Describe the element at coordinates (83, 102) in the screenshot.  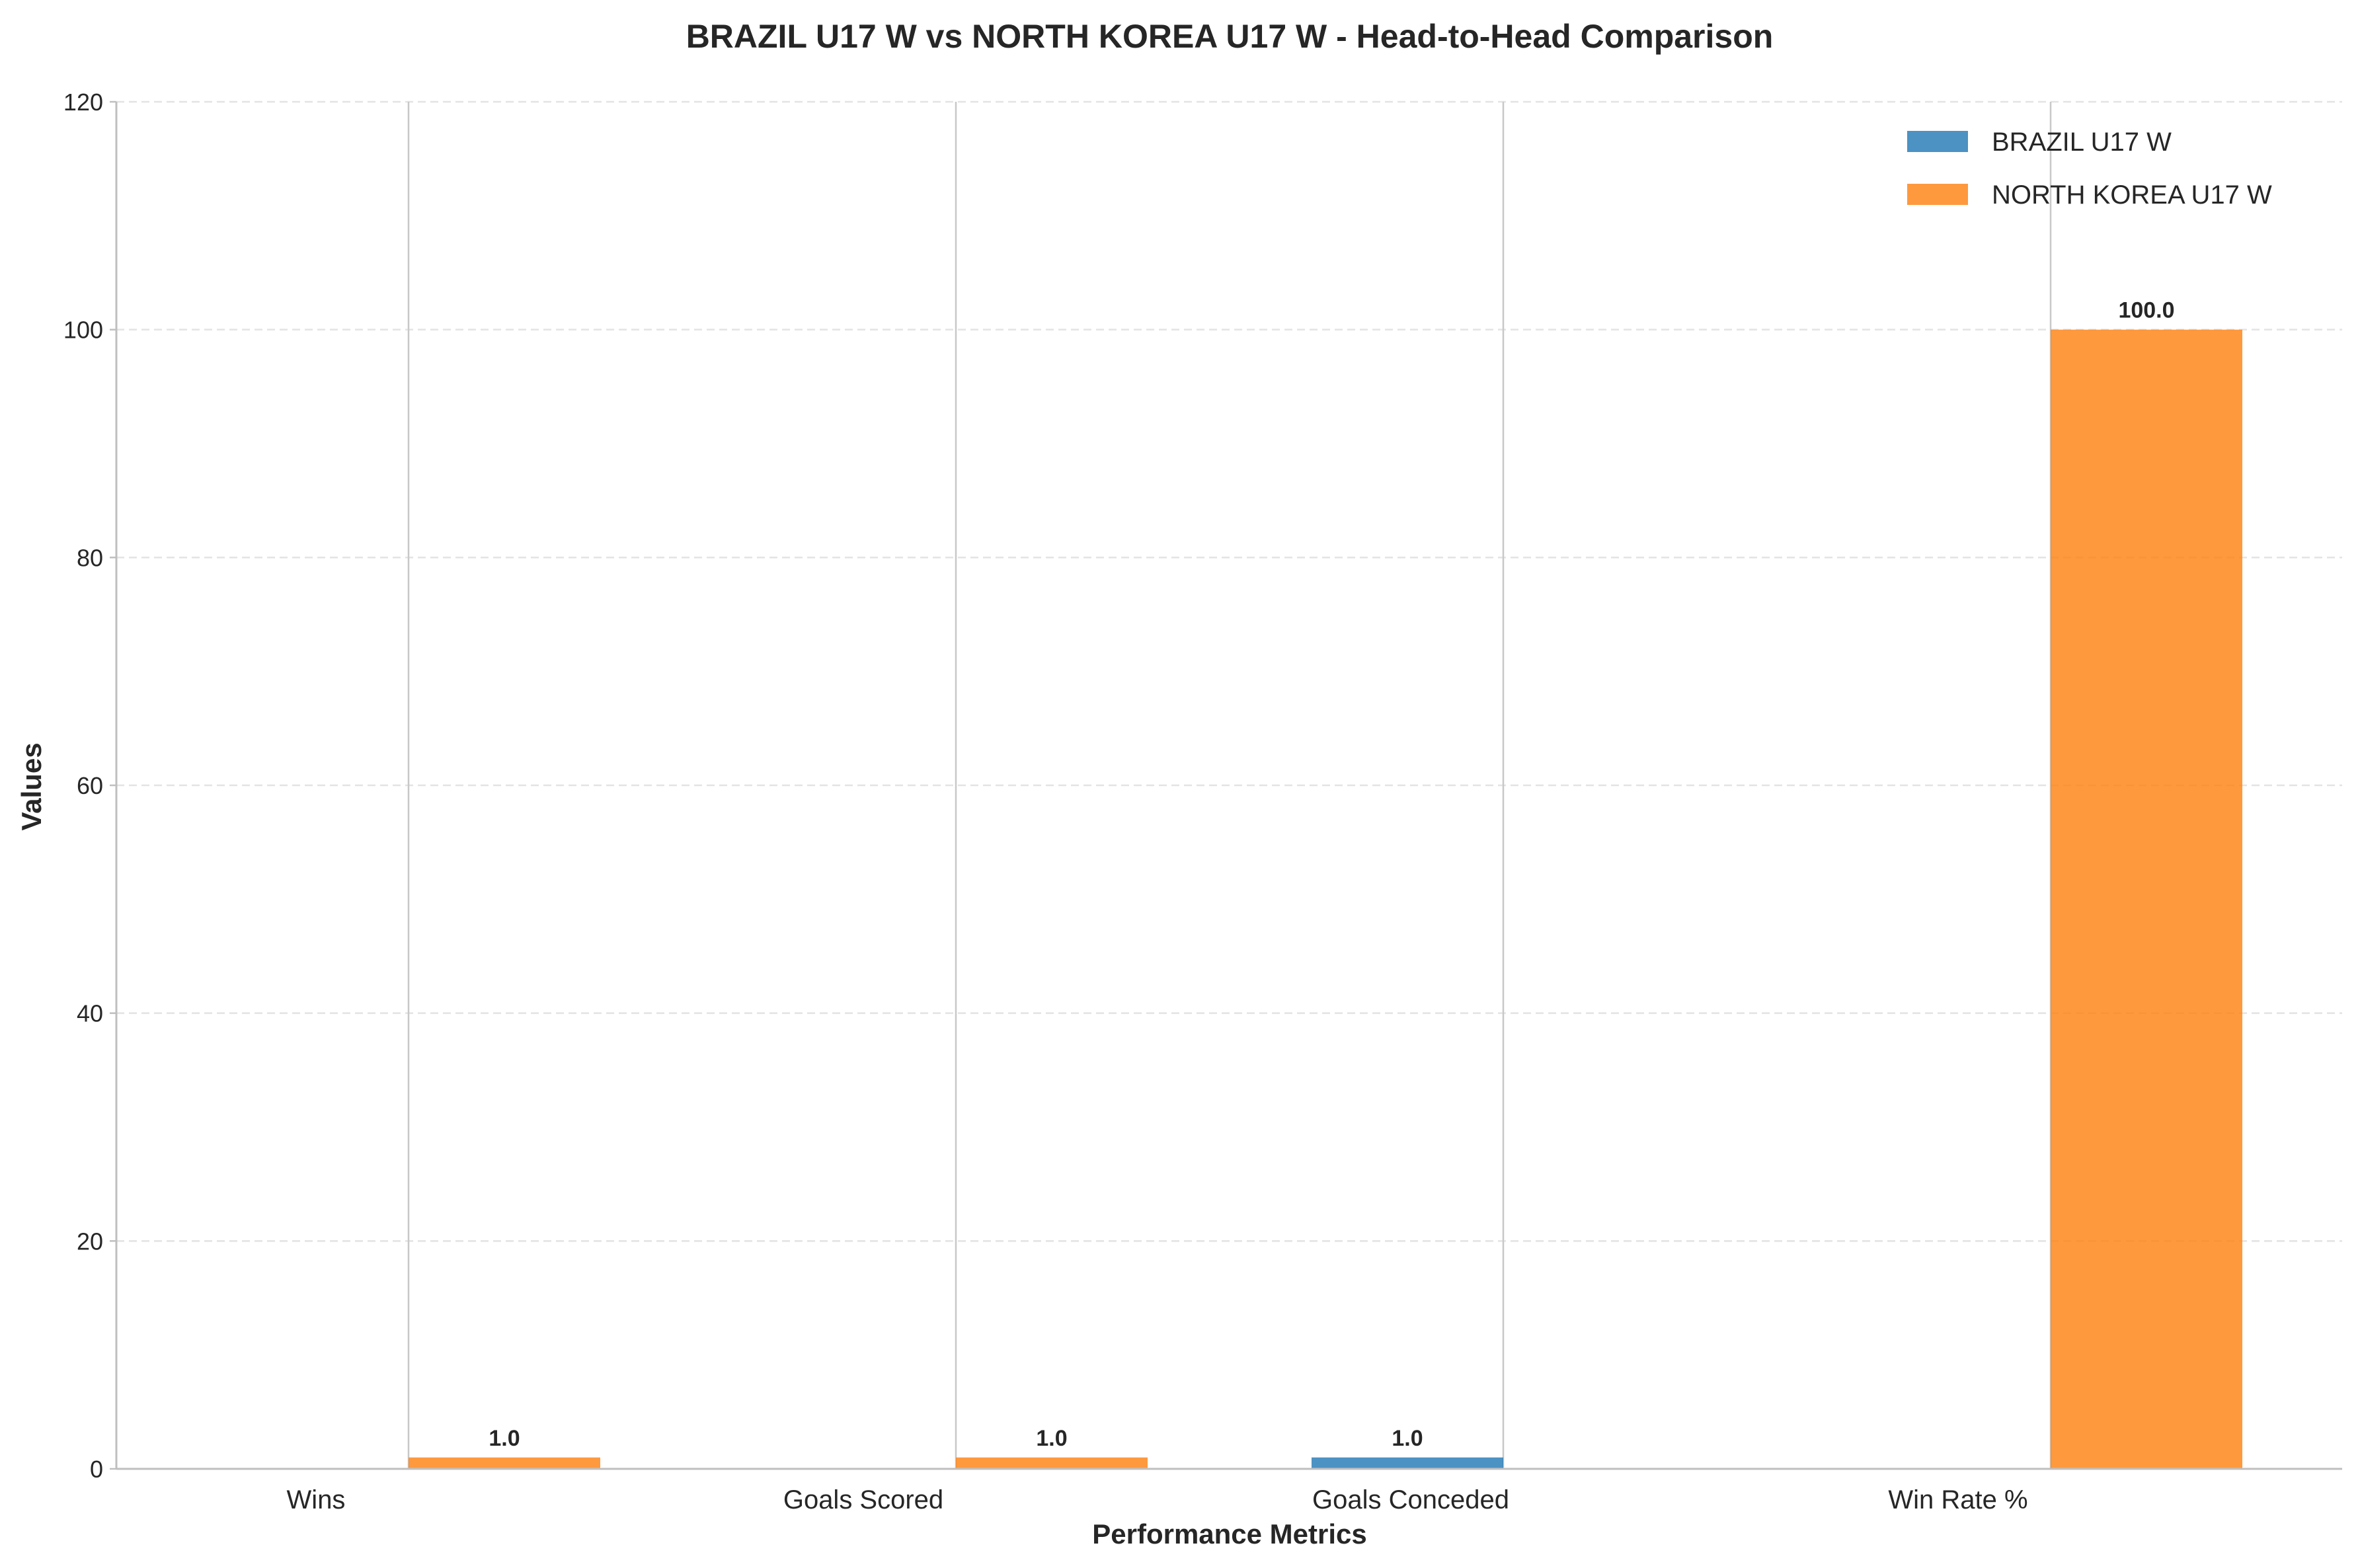
I see `y-tick-label: 120` at that location.